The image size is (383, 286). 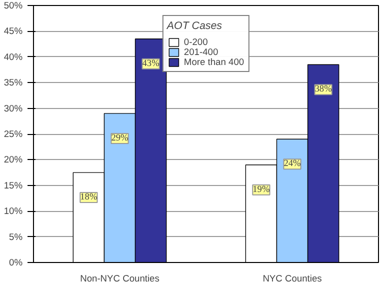 What do you see at coordinates (120, 279) in the screenshot?
I see `x-tick-label: Non-NYC Counties` at bounding box center [120, 279].